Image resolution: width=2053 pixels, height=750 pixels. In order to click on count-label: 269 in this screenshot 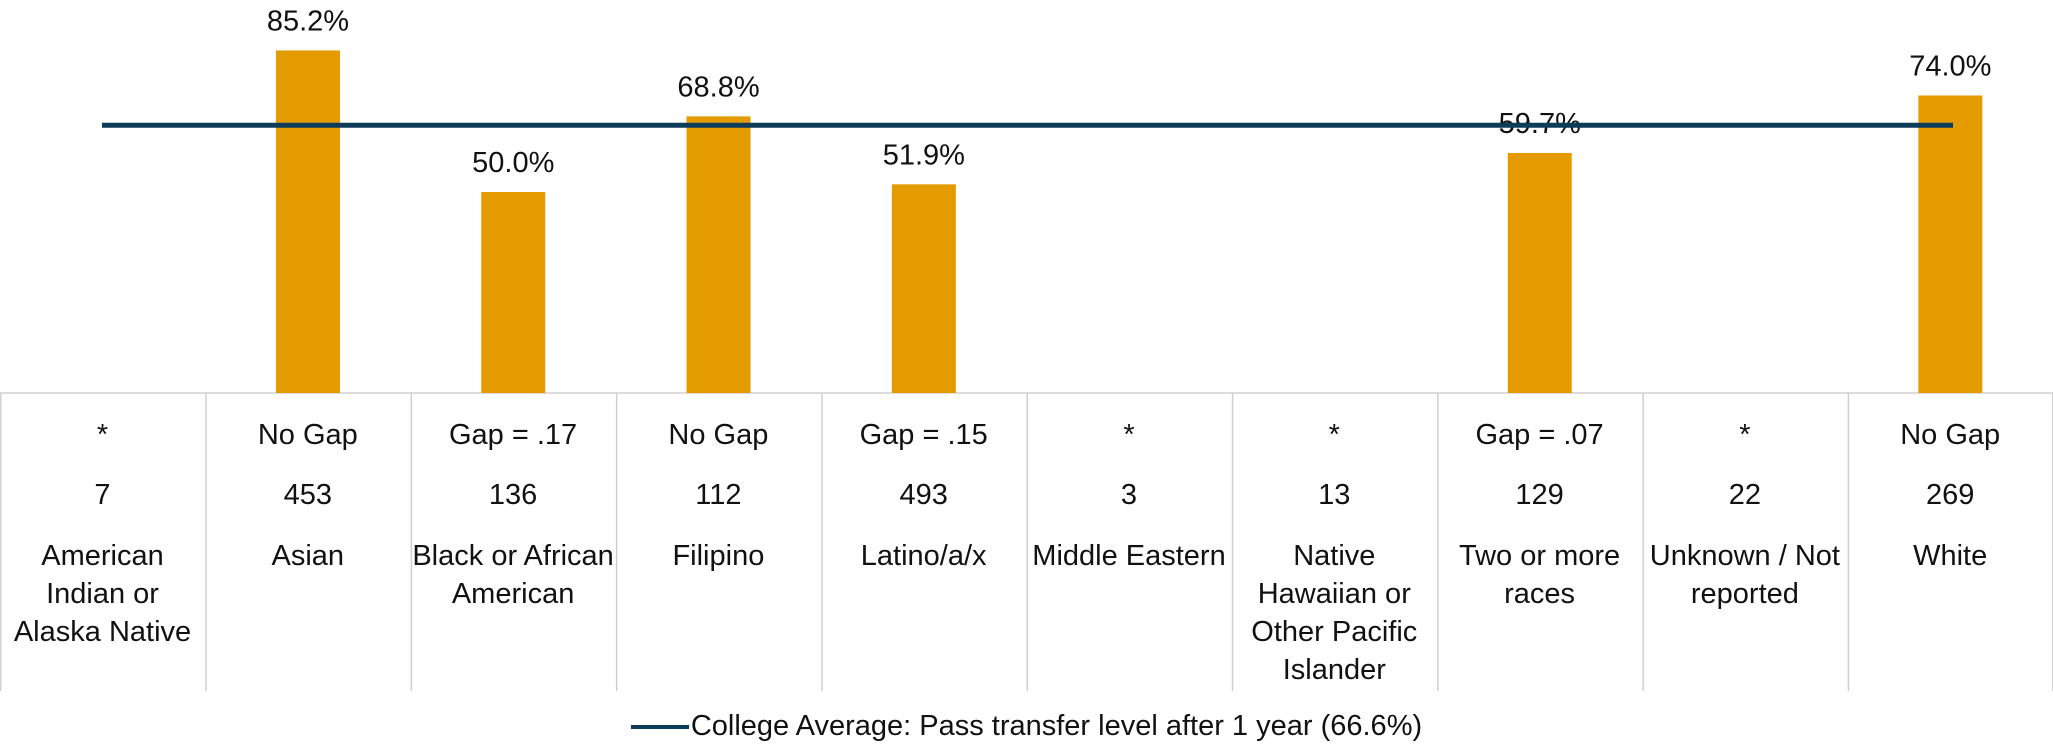, I will do `click(1950, 495)`.